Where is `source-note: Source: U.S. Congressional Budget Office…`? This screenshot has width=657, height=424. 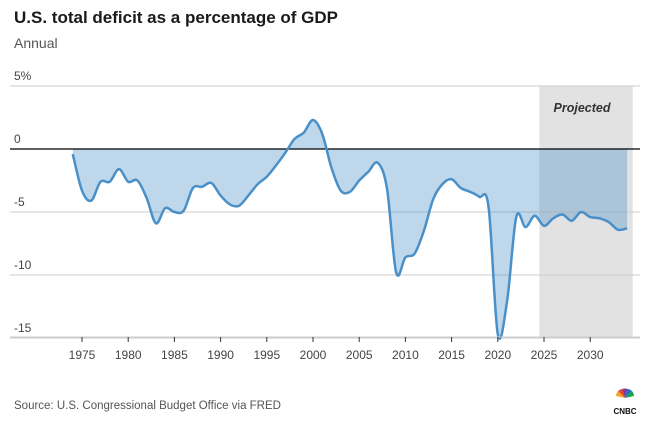
source-note: Source: U.S. Congressional Budget Office… is located at coordinates (147, 406).